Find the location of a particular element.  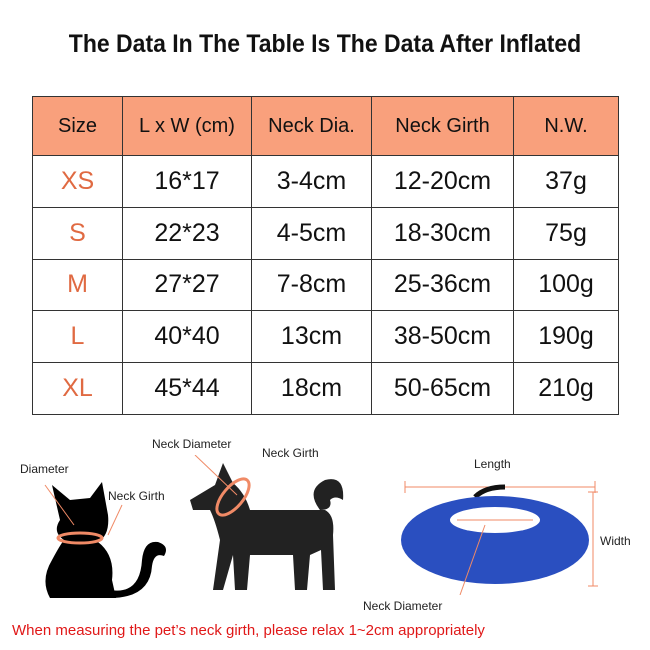

cat-neck-girth-label: Neck Girth is located at coordinates (136, 496).